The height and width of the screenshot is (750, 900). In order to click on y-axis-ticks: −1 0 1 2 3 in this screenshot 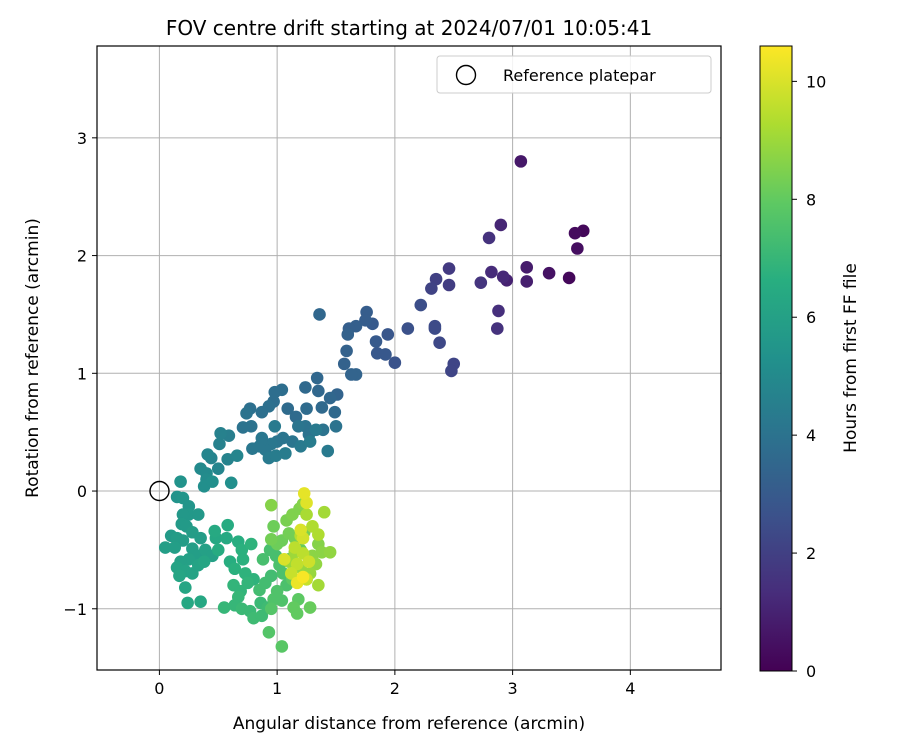, I will do `click(80, 374)`.